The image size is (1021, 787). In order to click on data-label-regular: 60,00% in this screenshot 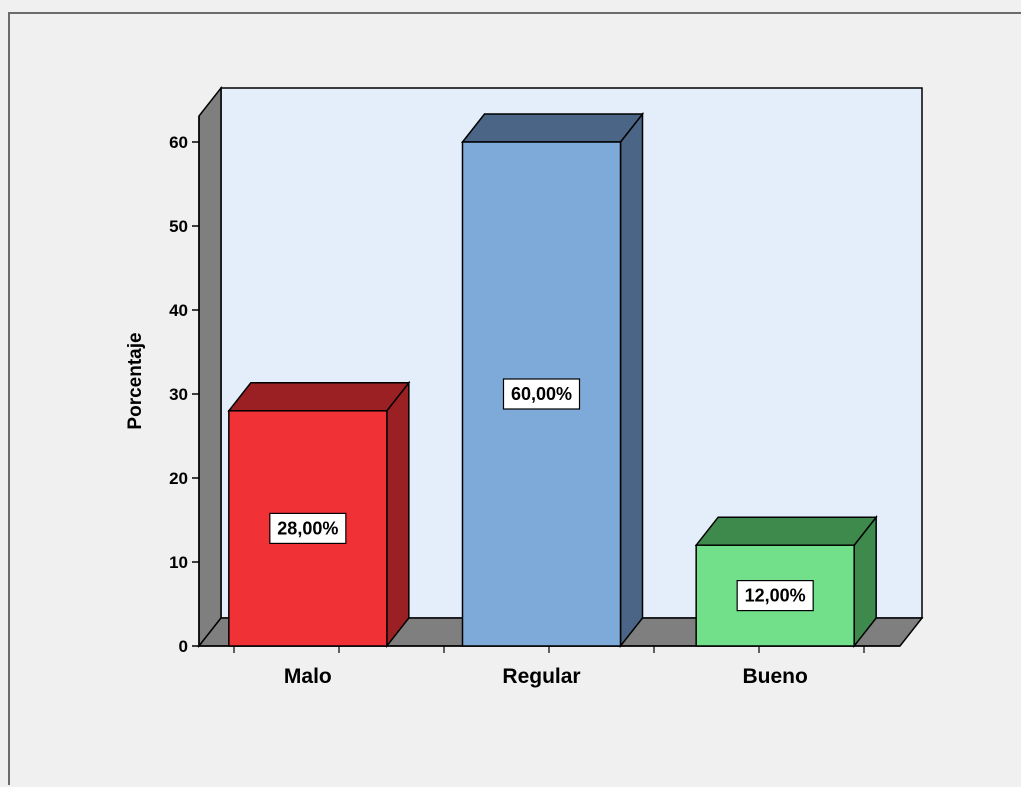, I will do `click(541, 394)`.